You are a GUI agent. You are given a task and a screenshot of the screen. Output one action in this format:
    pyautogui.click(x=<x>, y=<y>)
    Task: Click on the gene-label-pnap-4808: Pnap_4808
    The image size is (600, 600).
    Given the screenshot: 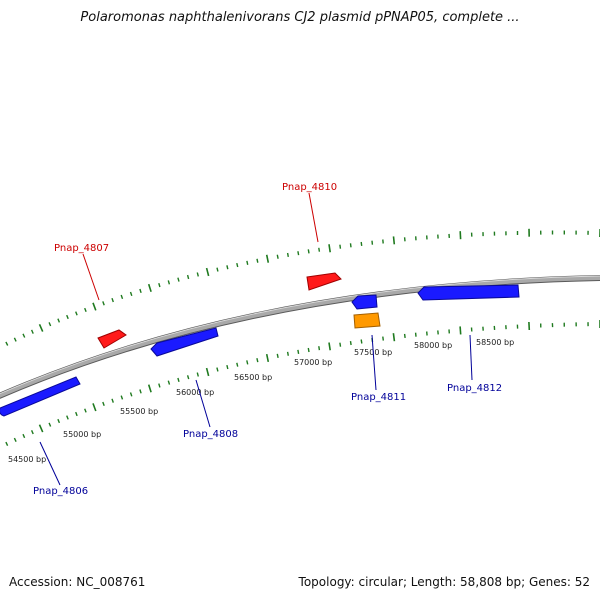 What is the action you would take?
    pyautogui.click(x=210, y=434)
    